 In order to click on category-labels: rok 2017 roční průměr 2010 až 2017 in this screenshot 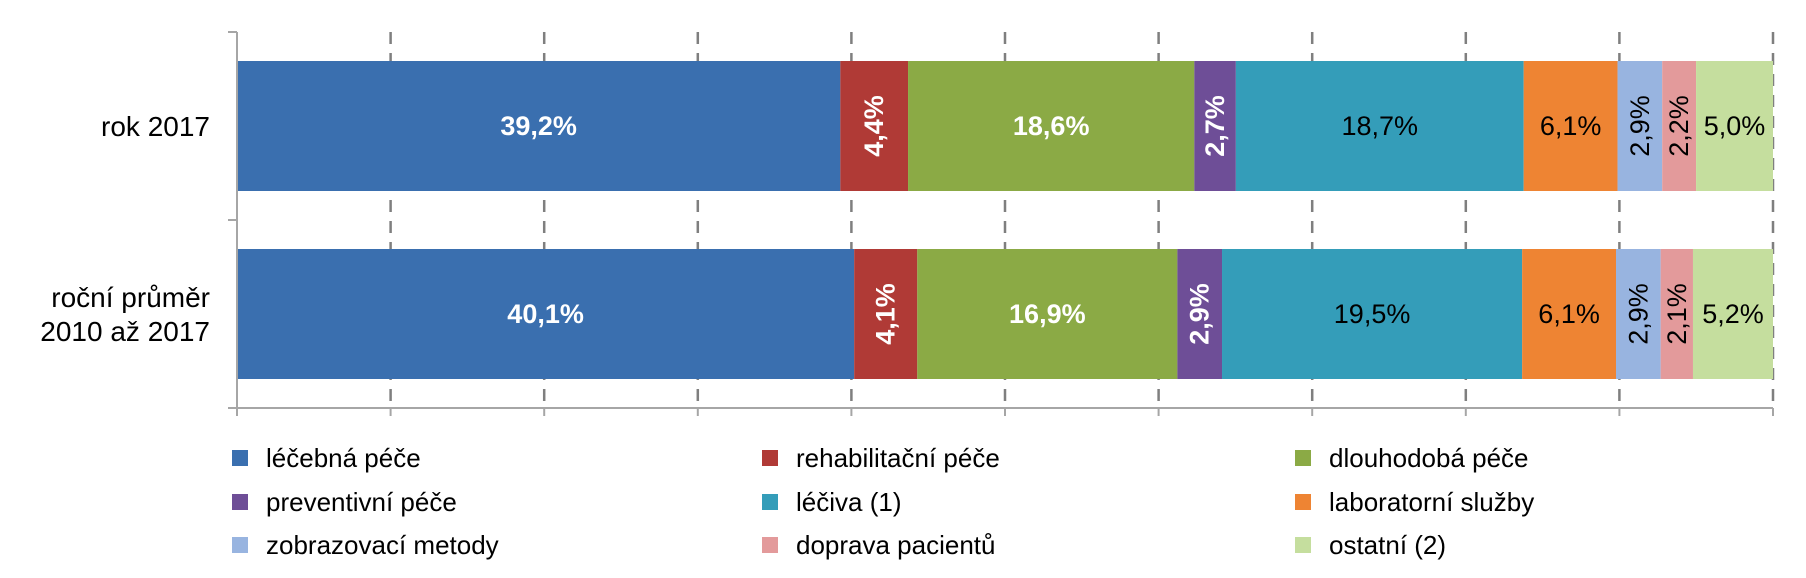, I will do `click(125, 229)`.